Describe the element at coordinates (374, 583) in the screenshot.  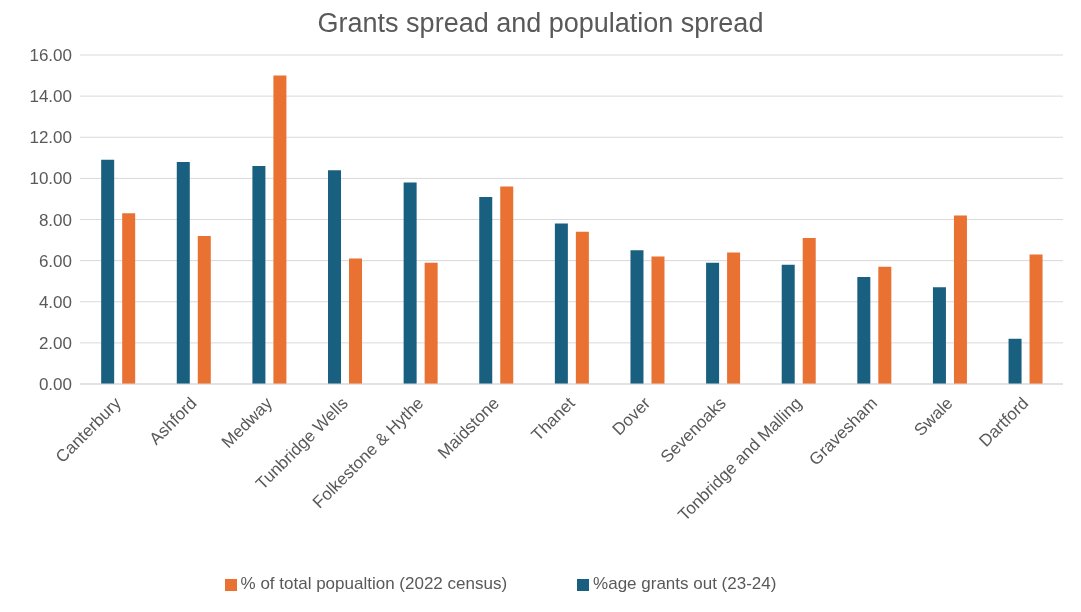
I see `legend-label: % of total popualtion (2022 census)` at that location.